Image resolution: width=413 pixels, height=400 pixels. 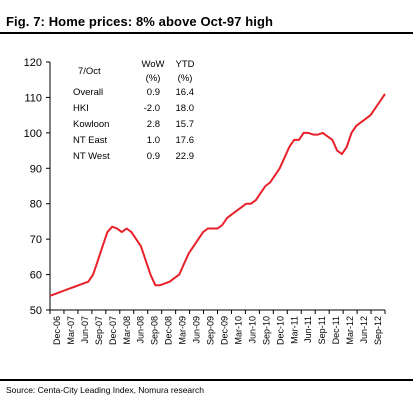 I want to click on y-tick-label: 60, so click(x=36, y=276).